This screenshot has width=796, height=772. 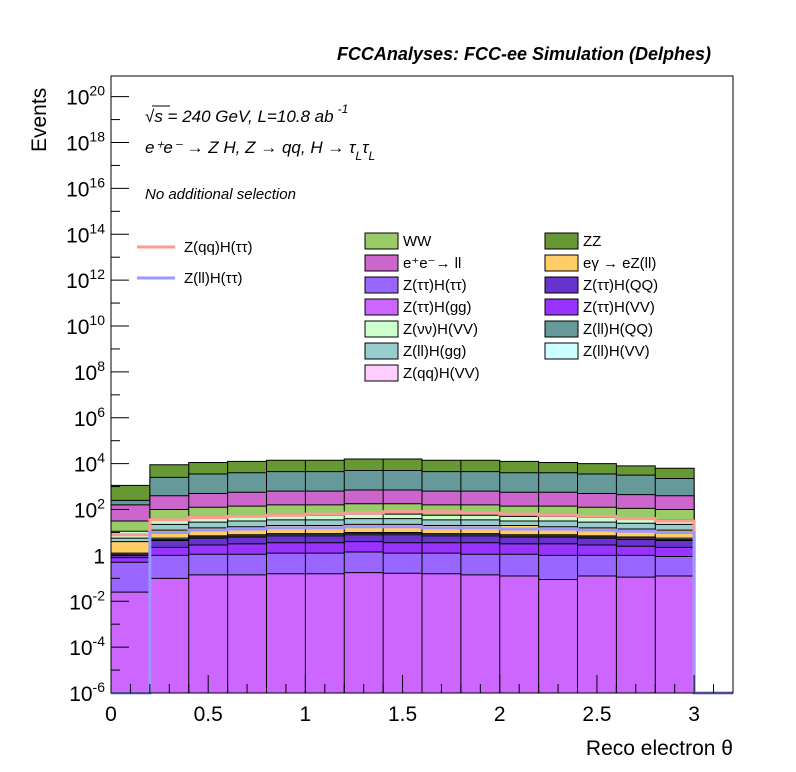 What do you see at coordinates (561, 263) in the screenshot?
I see `legend-swatch-e-ez-ll` at bounding box center [561, 263].